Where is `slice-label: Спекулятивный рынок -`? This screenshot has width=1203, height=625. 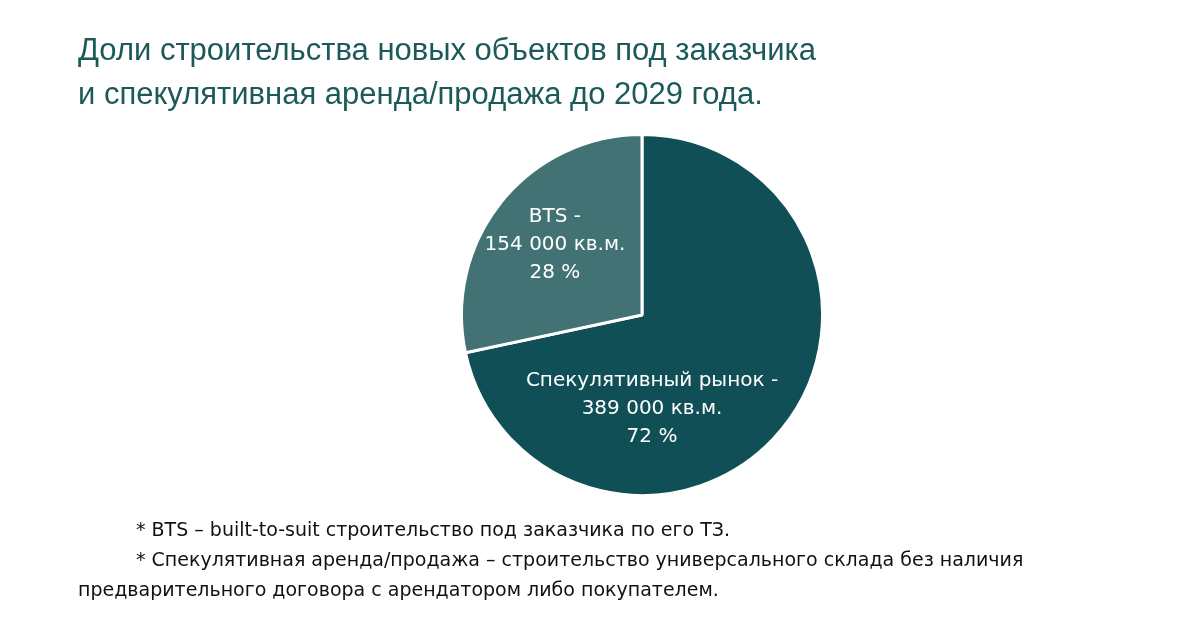
slice-label: Спекулятивный рынок - is located at coordinates (652, 379).